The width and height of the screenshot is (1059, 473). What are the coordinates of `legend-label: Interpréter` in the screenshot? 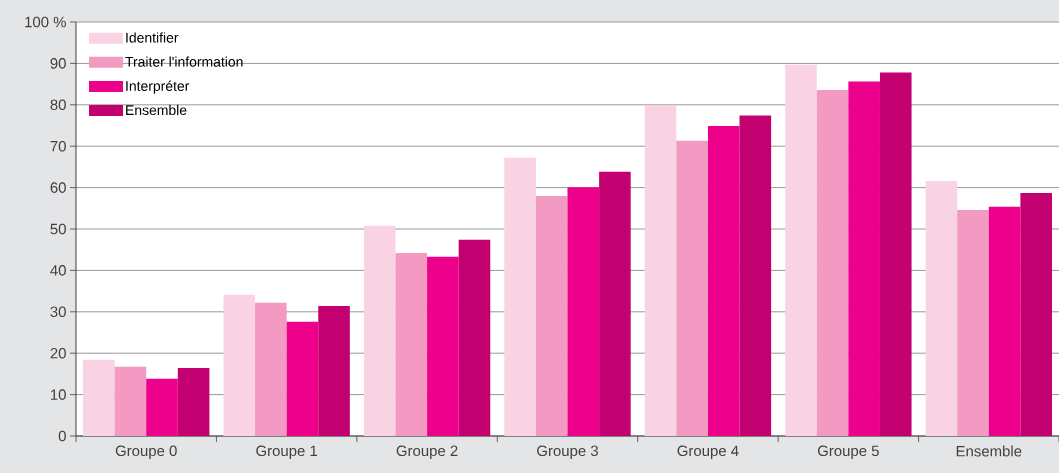 It's located at (158, 87).